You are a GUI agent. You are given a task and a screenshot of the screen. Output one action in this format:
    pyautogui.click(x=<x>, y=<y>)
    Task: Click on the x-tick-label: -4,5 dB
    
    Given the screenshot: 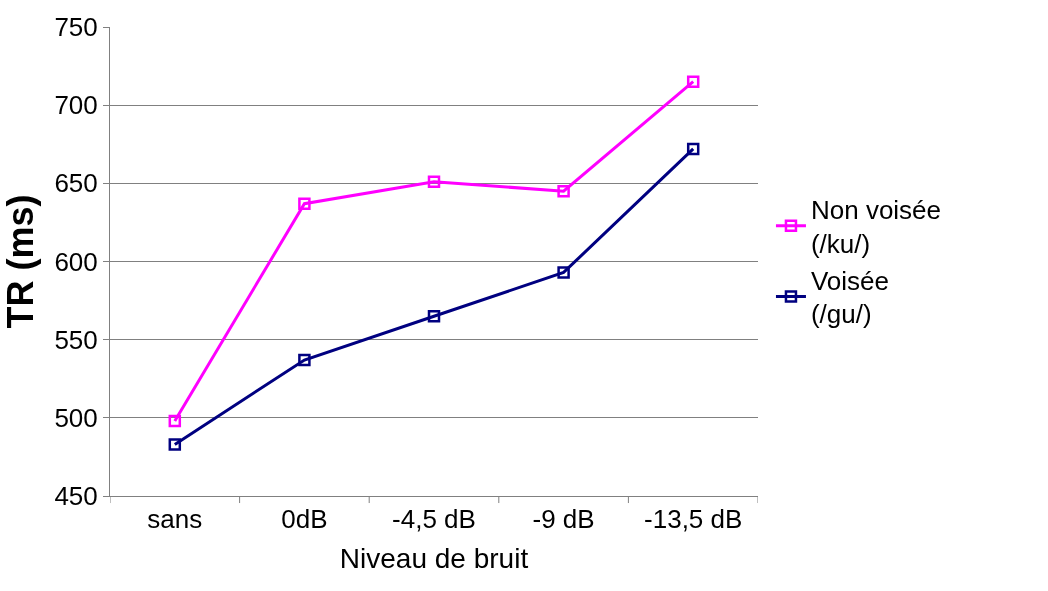 What is the action you would take?
    pyautogui.click(x=434, y=519)
    